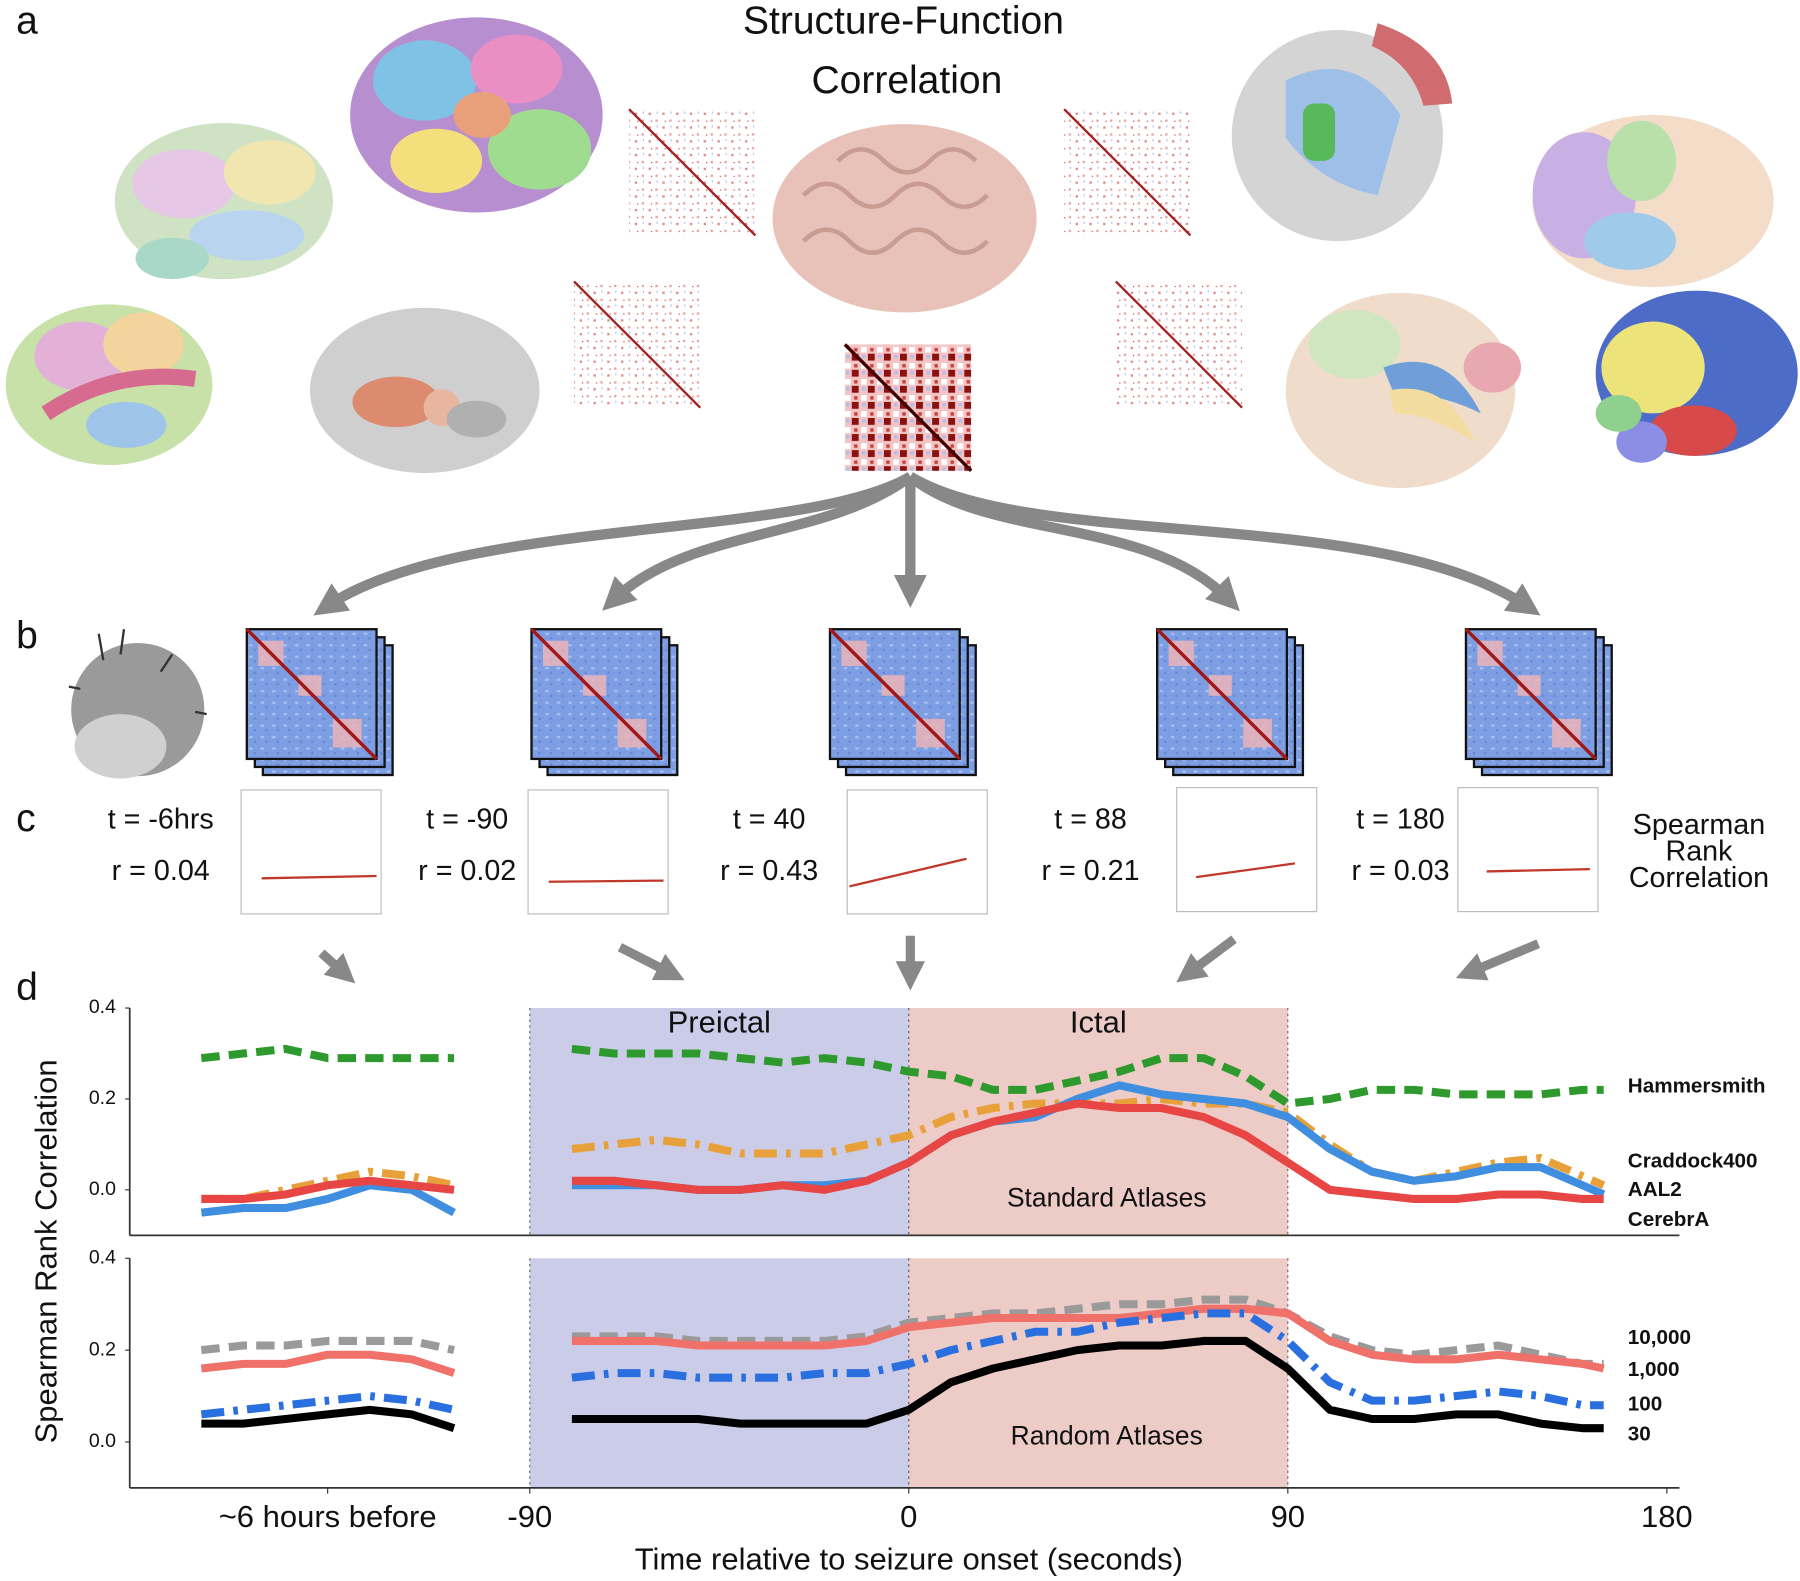 The width and height of the screenshot is (1800, 1581). Describe the element at coordinates (467, 819) in the screenshot. I see `time-label: t = -90` at that location.